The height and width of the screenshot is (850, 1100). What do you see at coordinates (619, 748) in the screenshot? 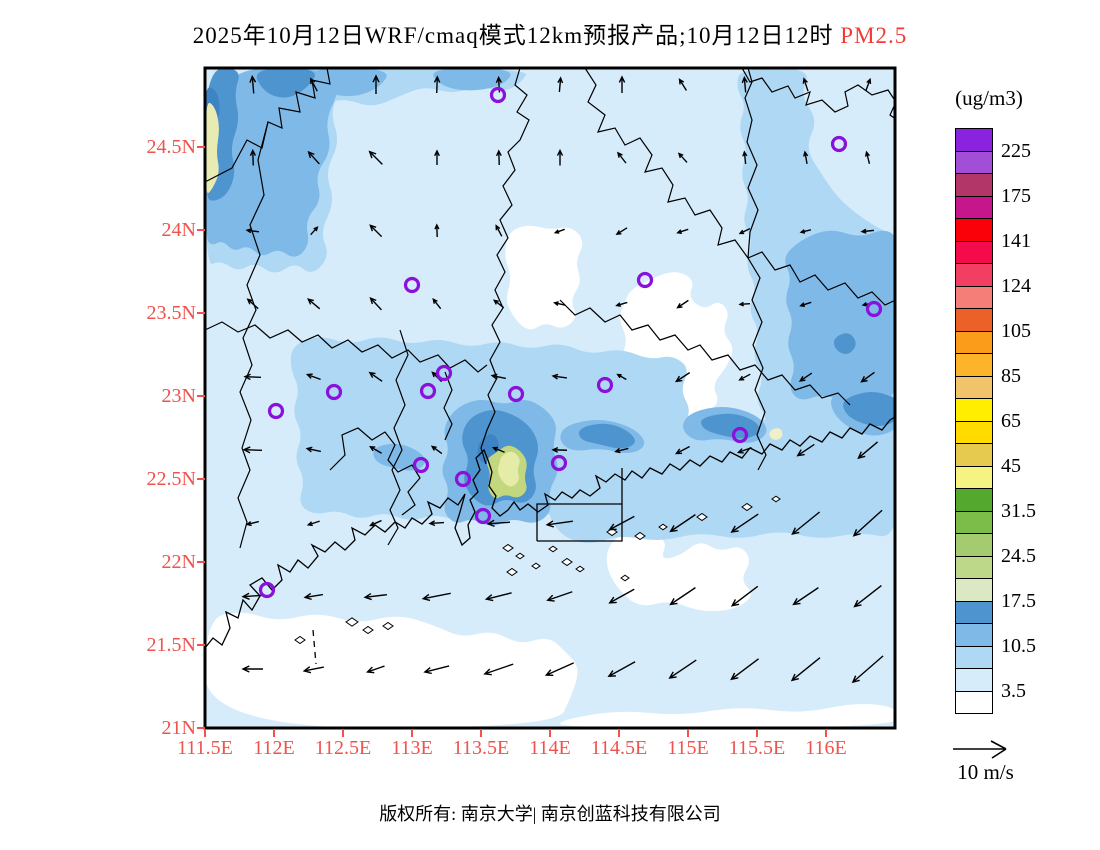
I see `x-axis-label: 114.5E` at bounding box center [619, 748].